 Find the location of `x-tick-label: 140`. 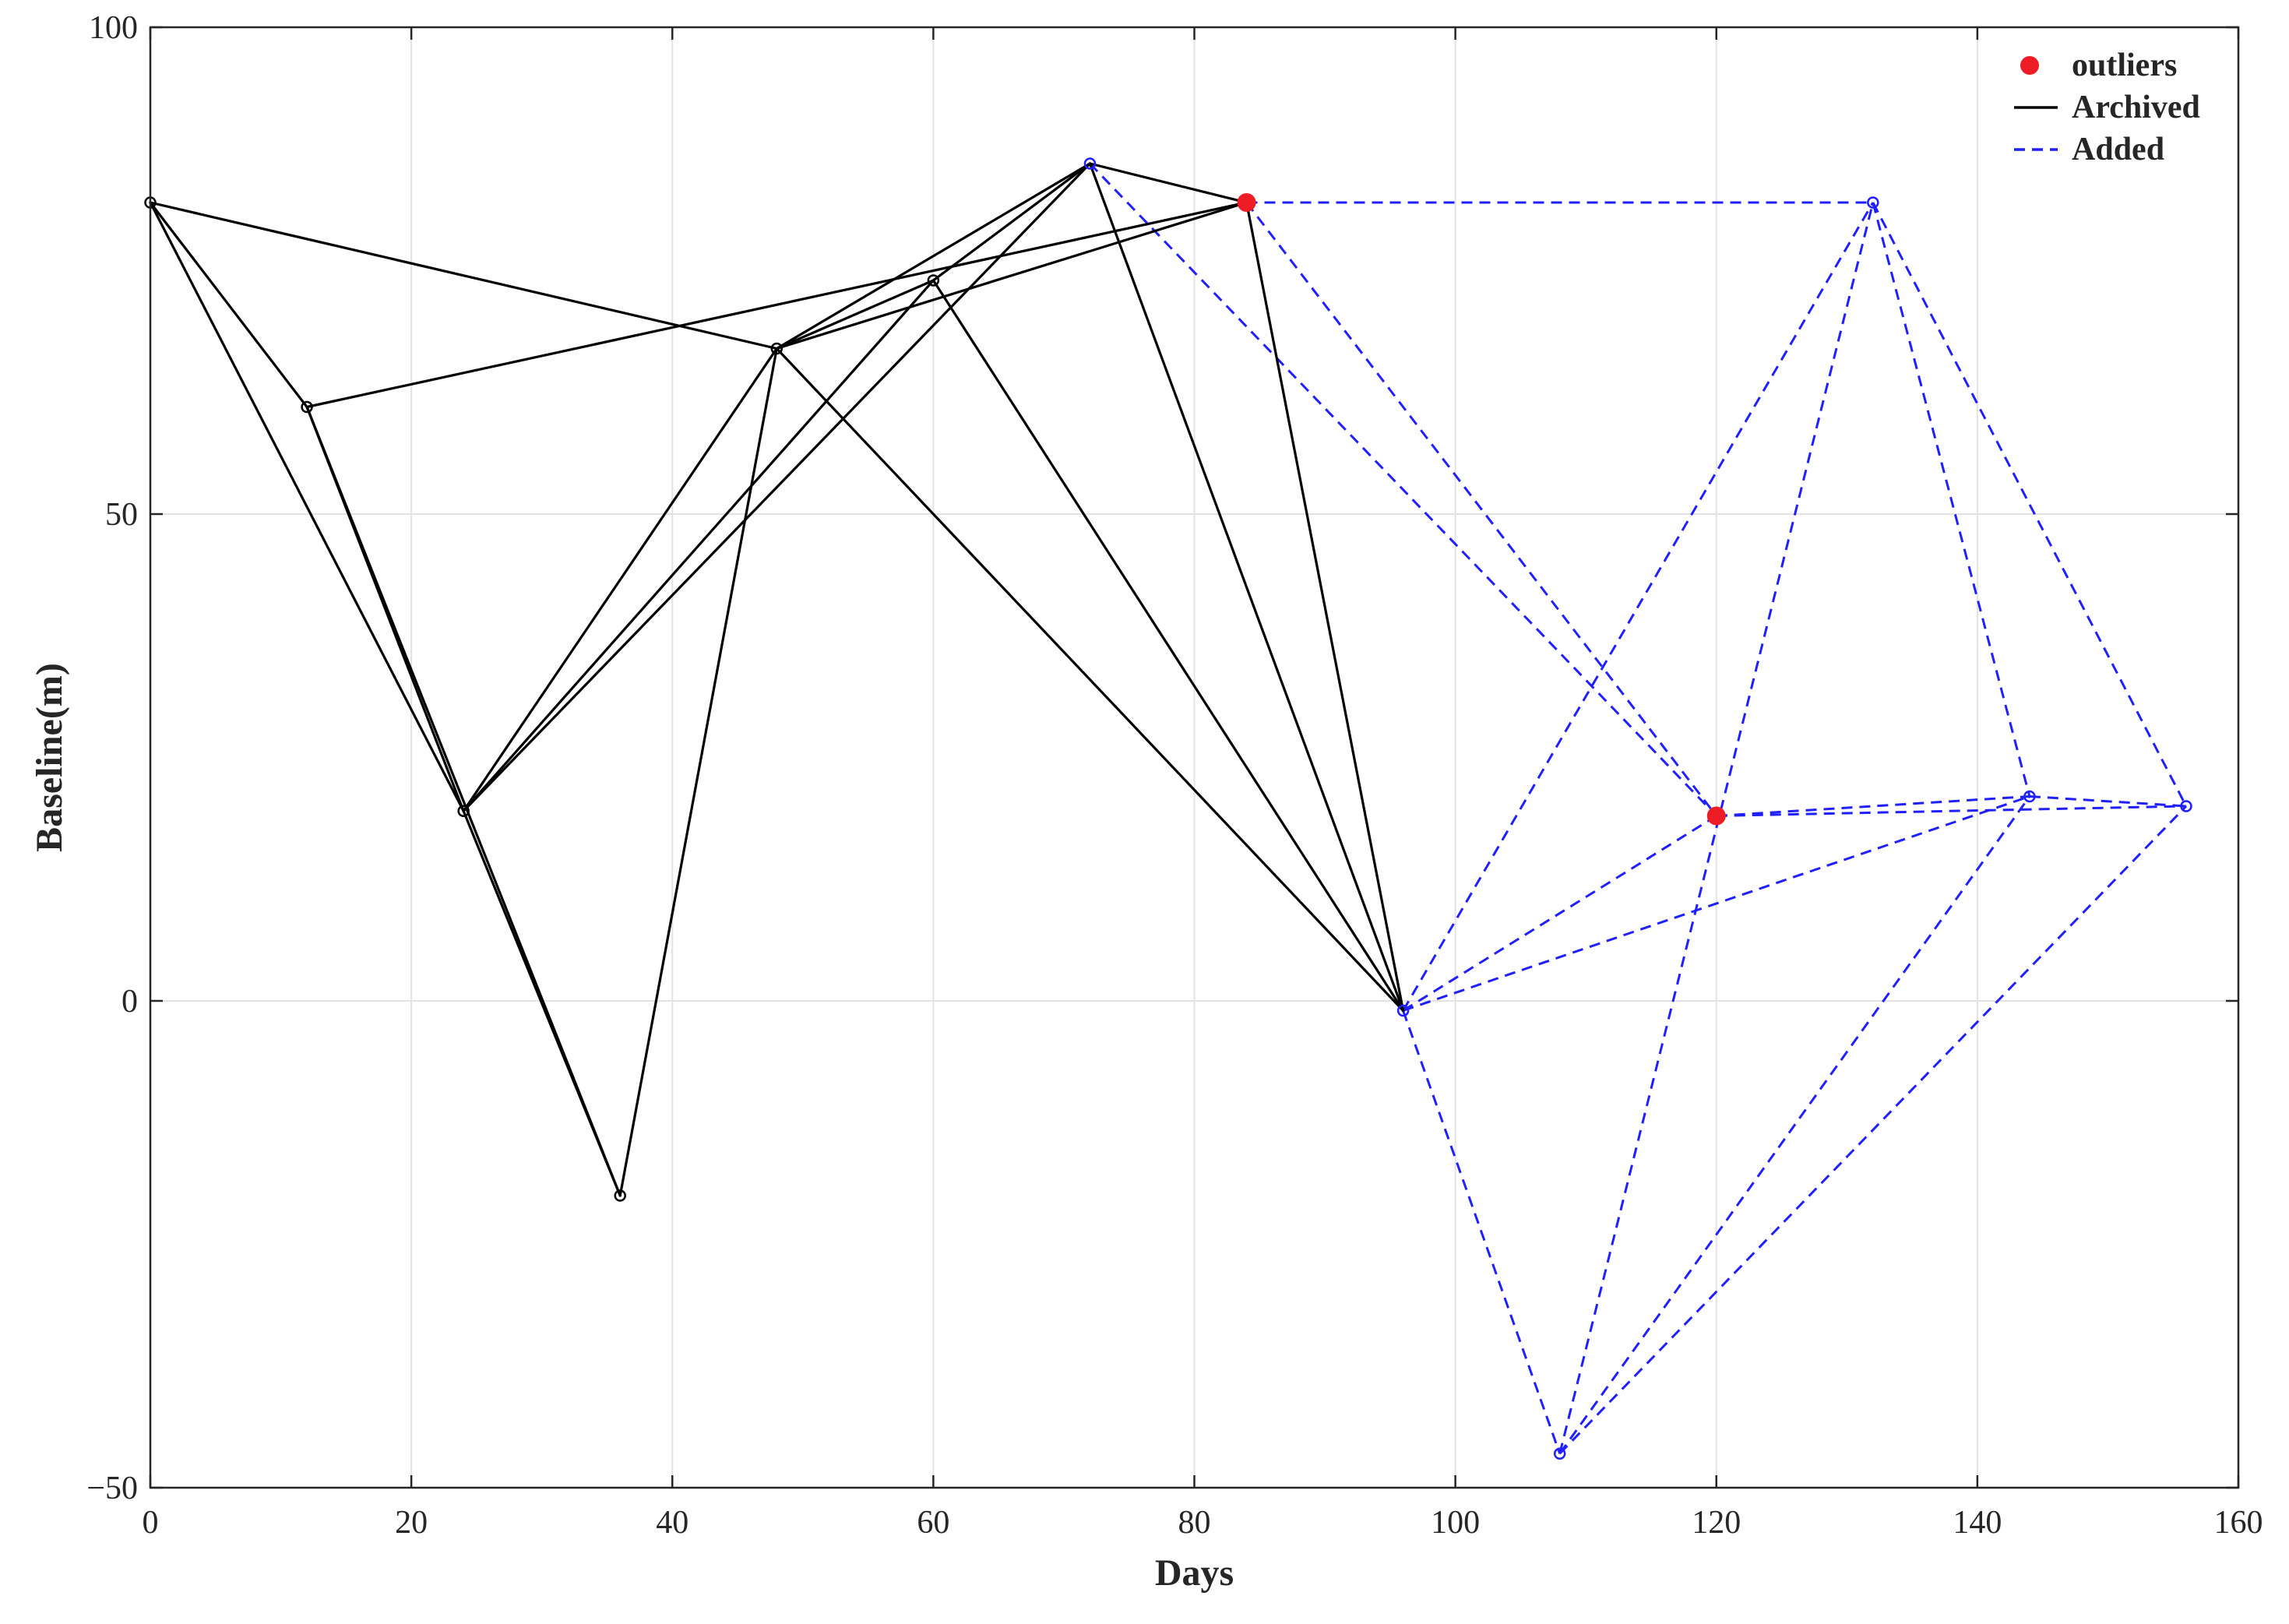

x-tick-label: 140 is located at coordinates (1977, 1523).